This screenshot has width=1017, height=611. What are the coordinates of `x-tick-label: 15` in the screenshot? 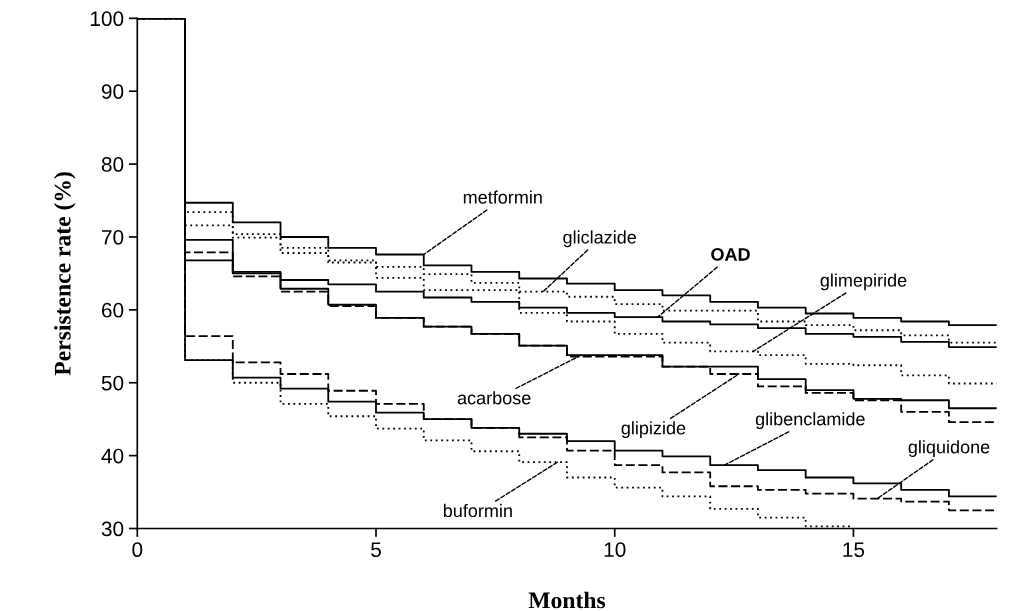 It's located at (854, 550).